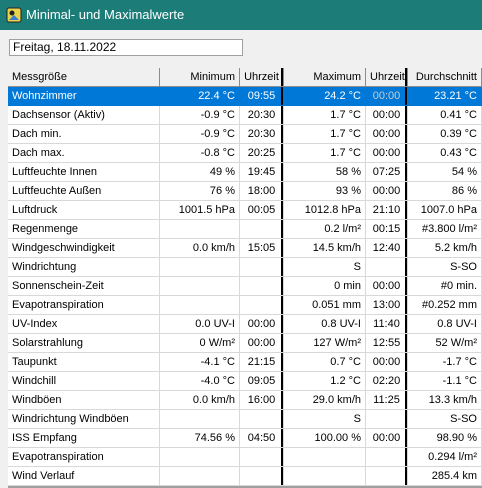  I want to click on table-cell-col-minimum: -4.1 °C, so click(200, 362).